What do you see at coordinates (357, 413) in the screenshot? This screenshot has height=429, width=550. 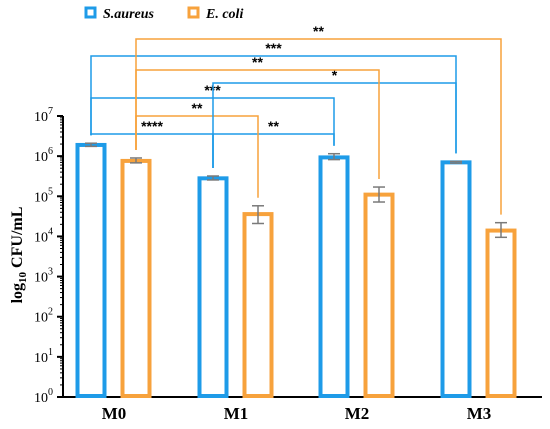 I see `x-tick-label: M2` at bounding box center [357, 413].